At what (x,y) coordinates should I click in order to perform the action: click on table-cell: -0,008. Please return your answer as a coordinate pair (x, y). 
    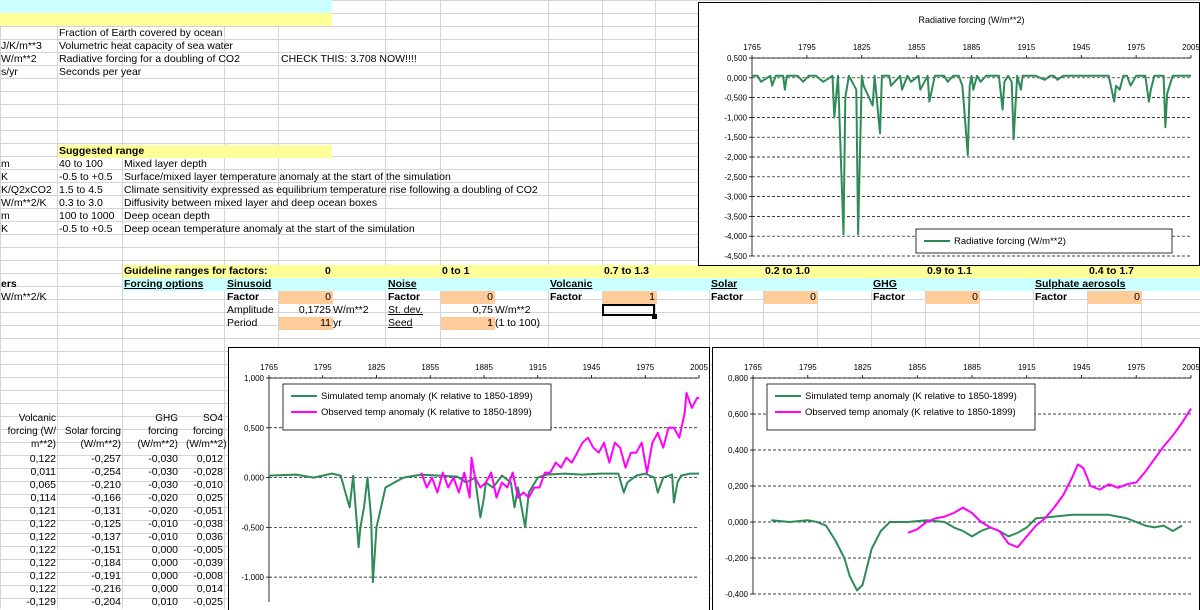
    Looking at the image, I should click on (208, 576).